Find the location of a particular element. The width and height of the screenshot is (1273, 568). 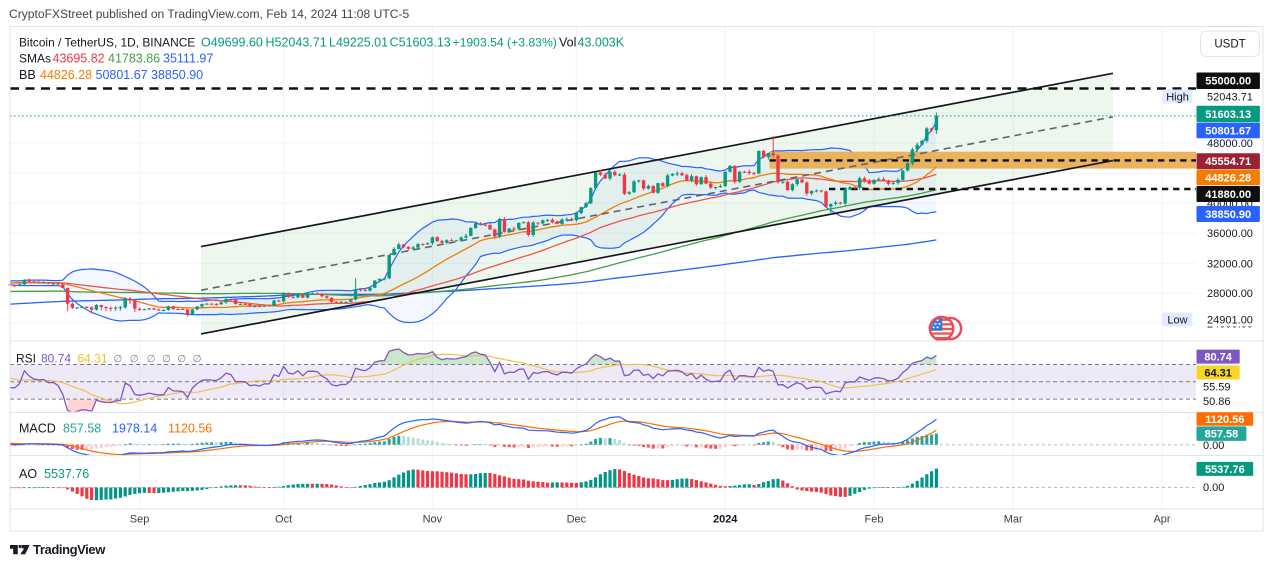

svg-text: SMAs is located at coordinates (35, 59).